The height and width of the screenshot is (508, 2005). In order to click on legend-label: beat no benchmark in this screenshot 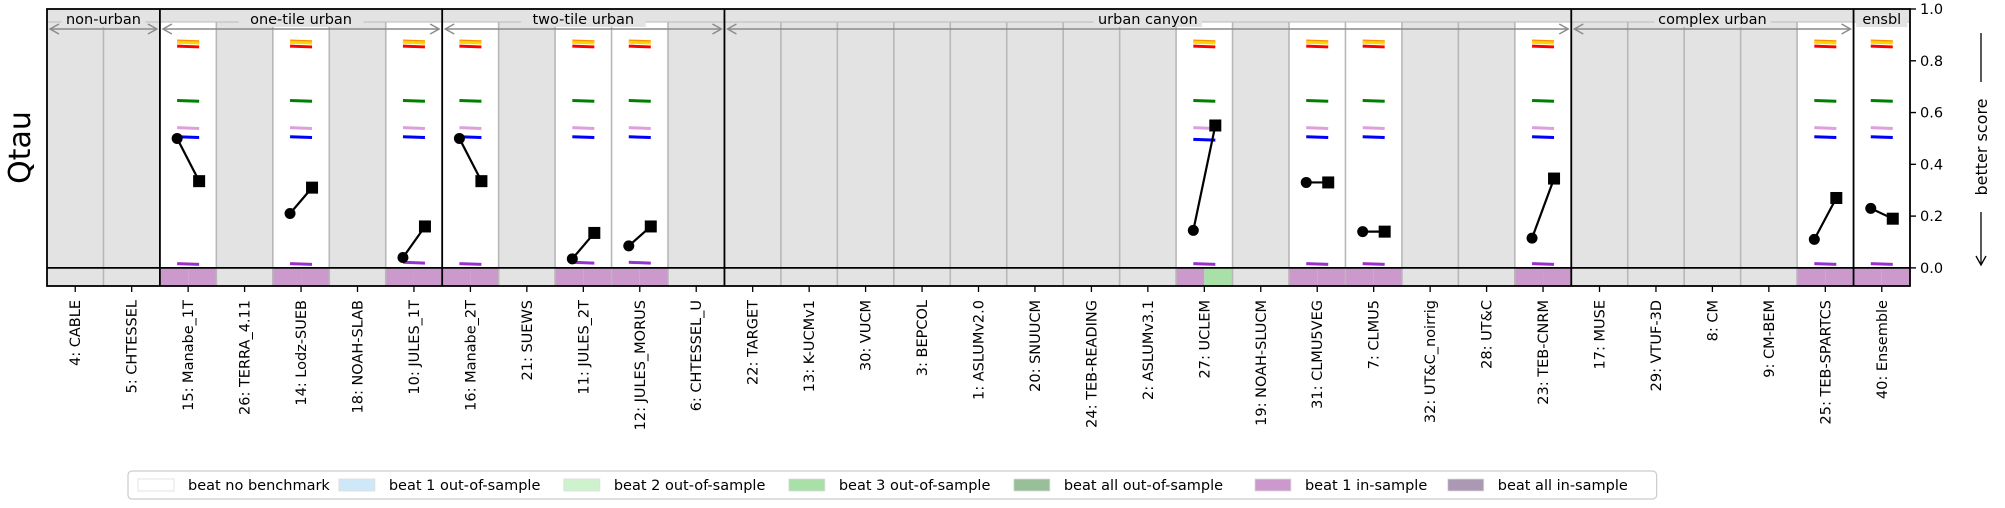, I will do `click(259, 486)`.